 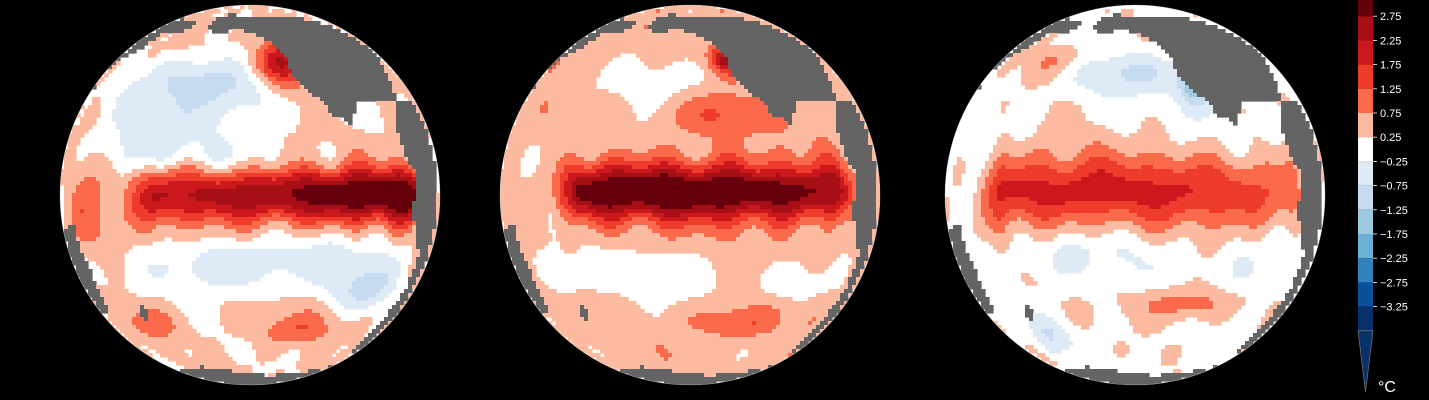 I want to click on colorbar-tick-label: −1.25, so click(x=1394, y=211).